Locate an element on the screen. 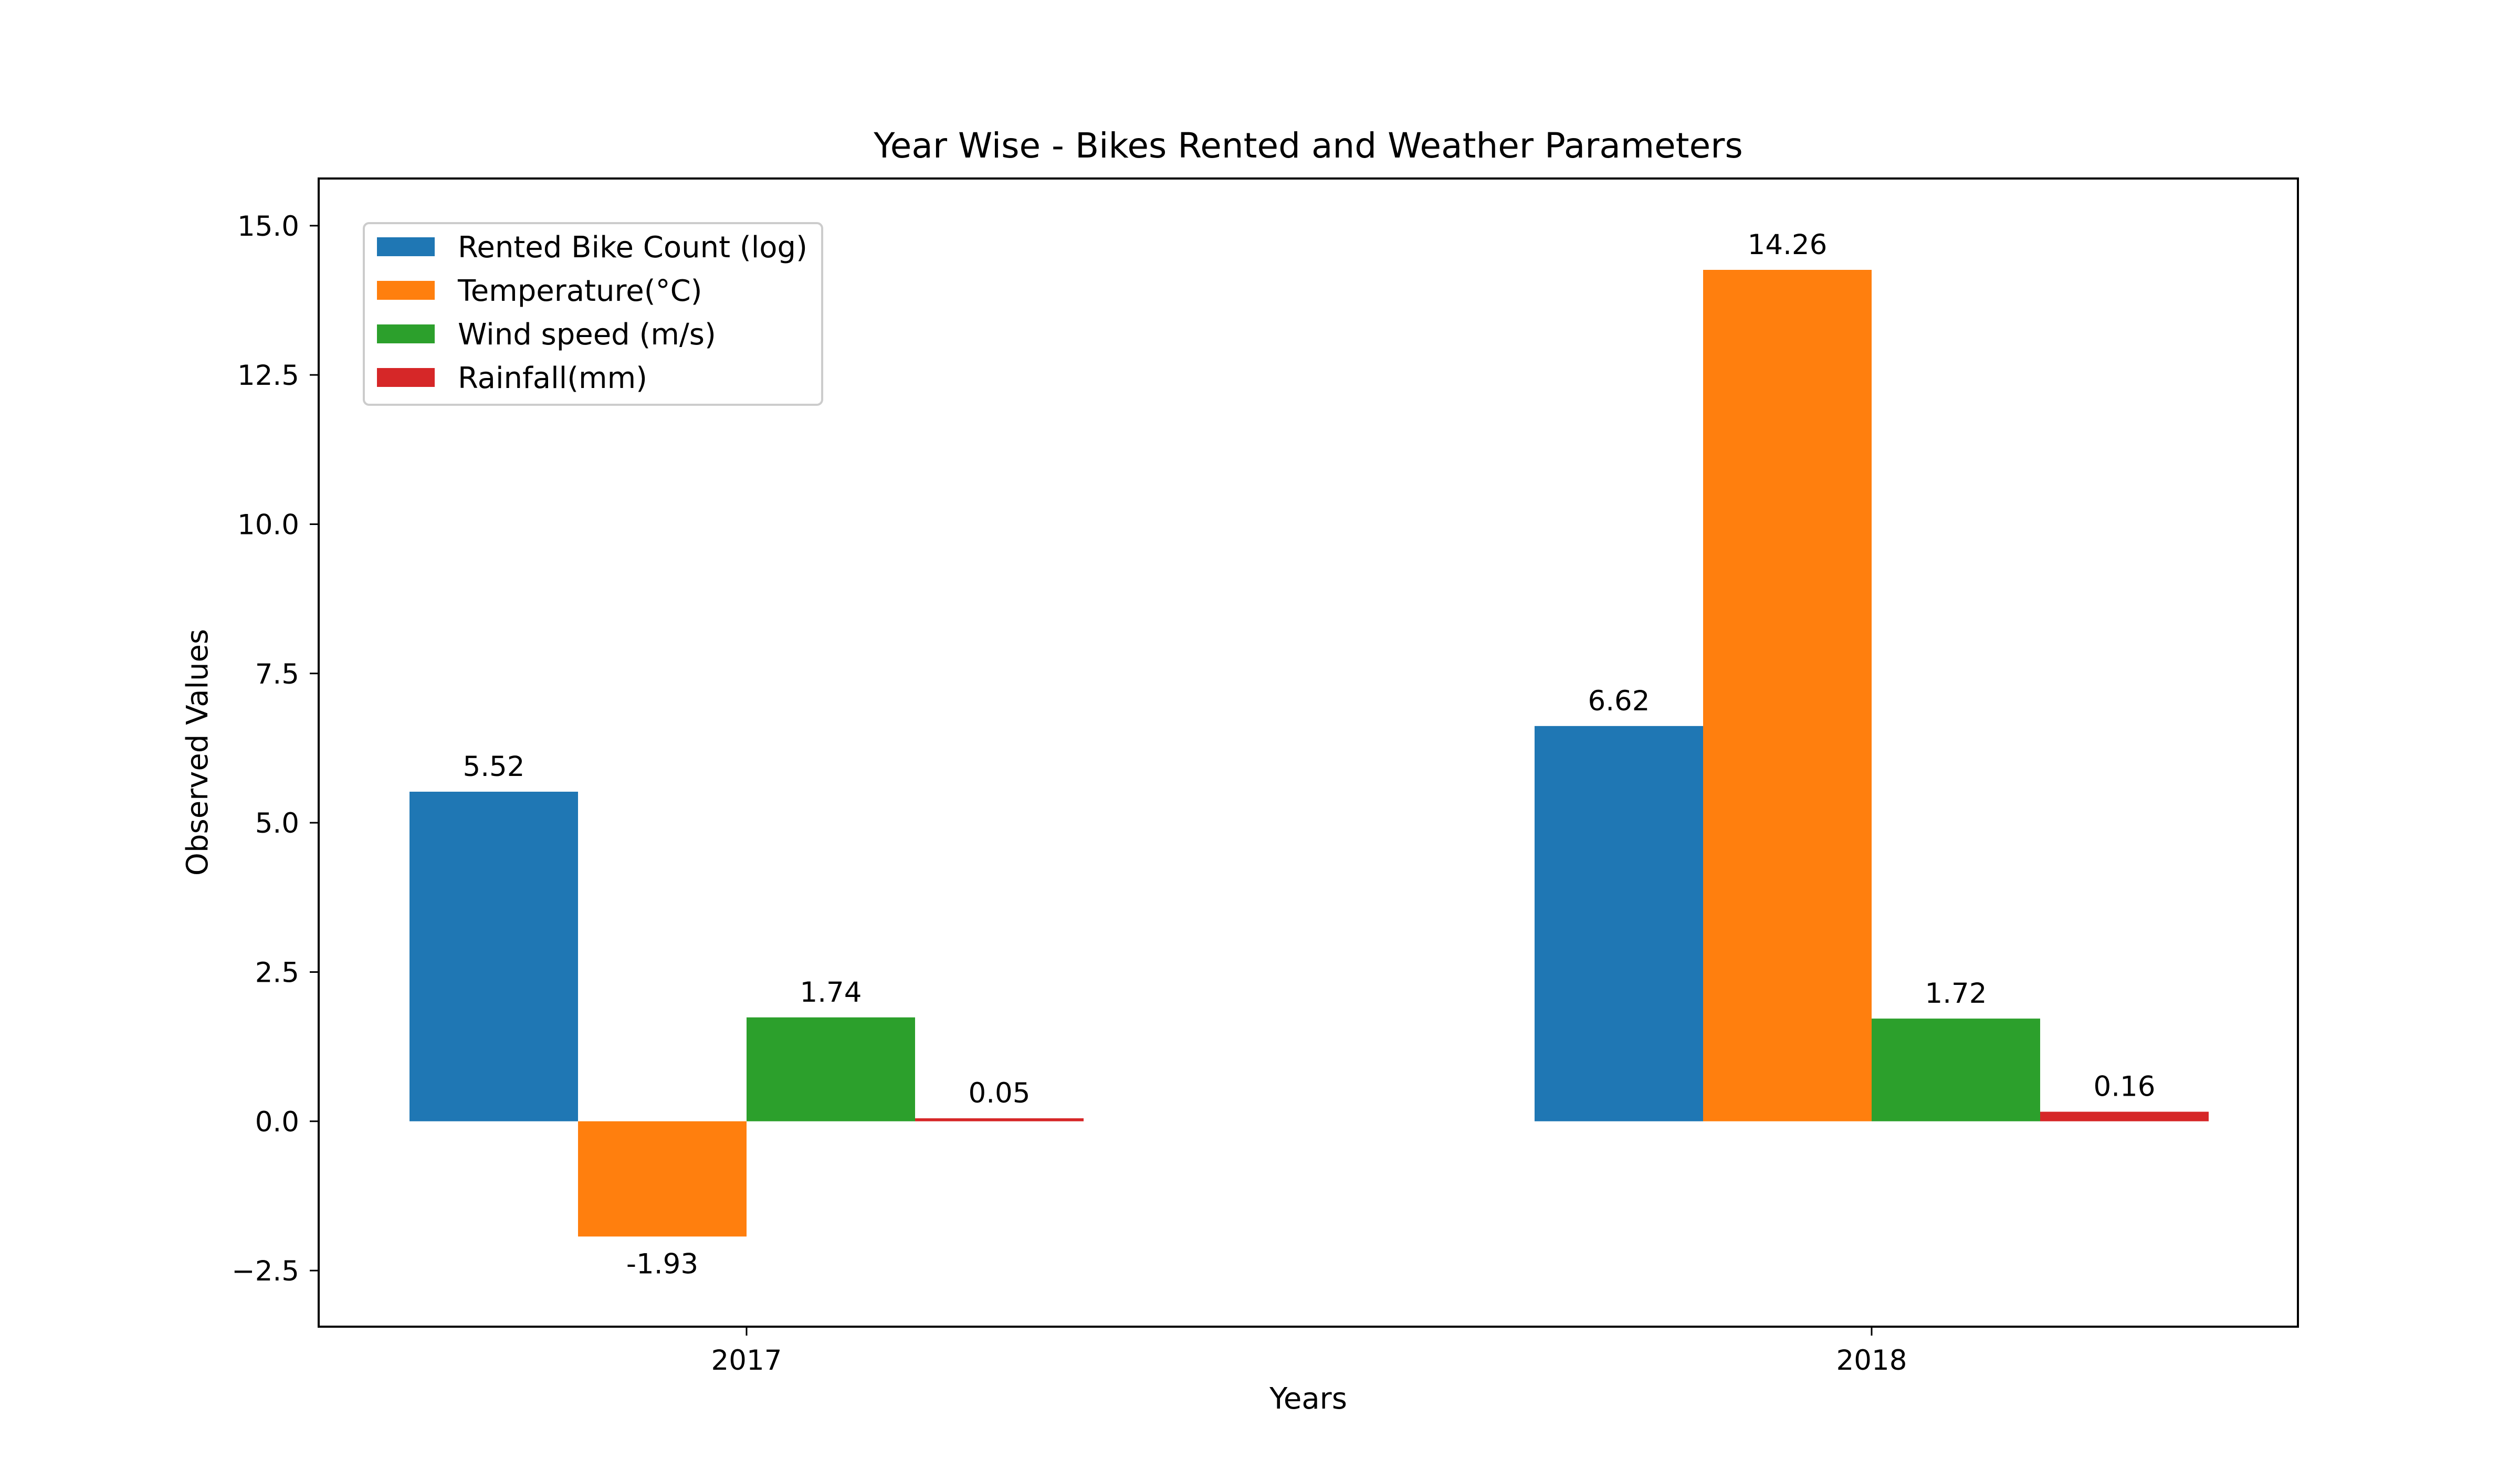  legend-label: Rainfall(mm) is located at coordinates (552, 378).